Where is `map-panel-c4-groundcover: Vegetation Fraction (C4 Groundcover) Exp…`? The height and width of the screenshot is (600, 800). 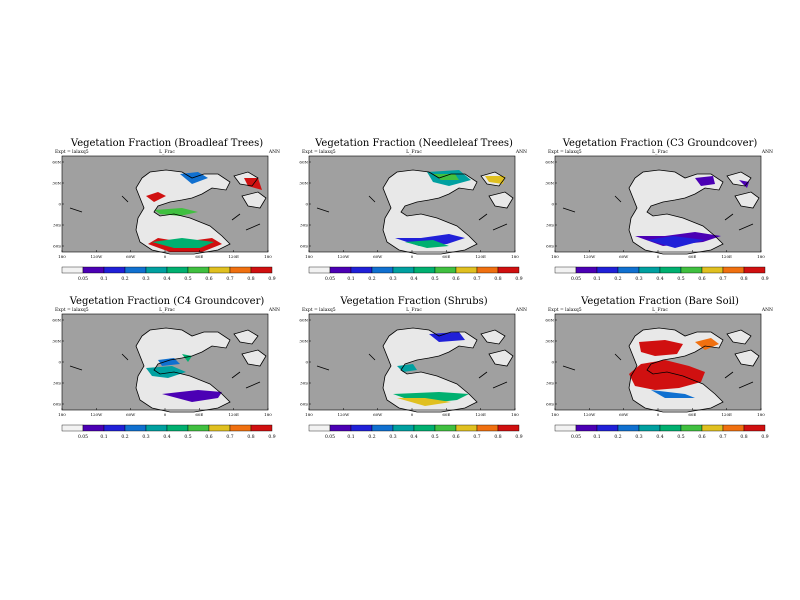 map-panel-c4-groundcover: Vegetation Fraction (C4 Groundcover) Exp… is located at coordinates (167, 371).